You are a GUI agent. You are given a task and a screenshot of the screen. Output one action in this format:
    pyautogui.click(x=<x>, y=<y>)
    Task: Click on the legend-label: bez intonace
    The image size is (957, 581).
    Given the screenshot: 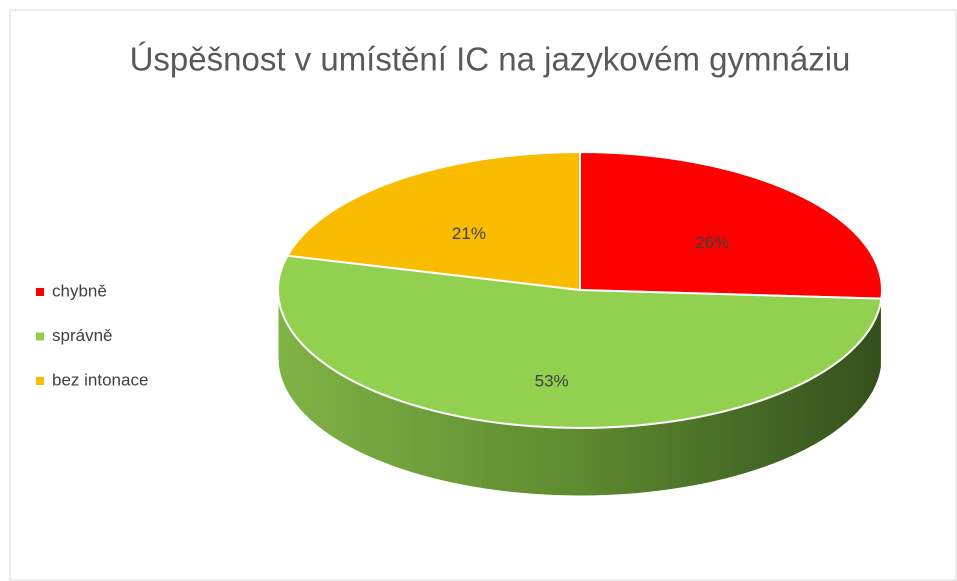 What is the action you would take?
    pyautogui.click(x=100, y=379)
    